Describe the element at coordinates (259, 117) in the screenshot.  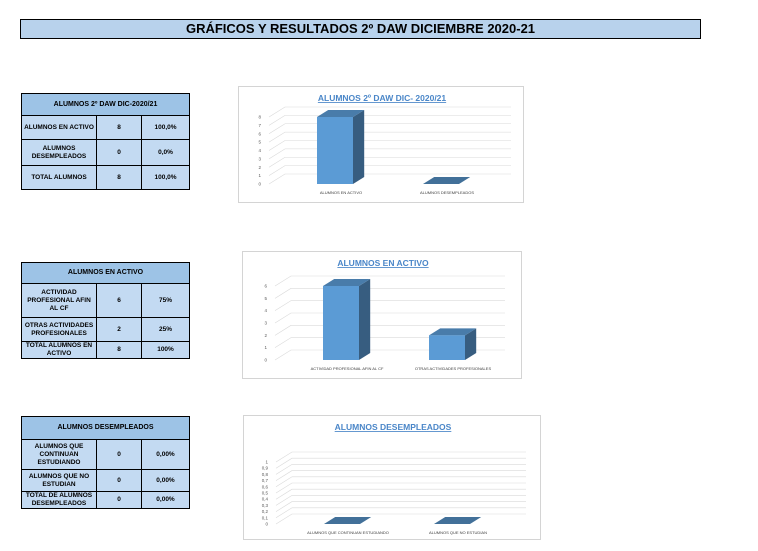
I see `y-tick-label: 8` at that location.